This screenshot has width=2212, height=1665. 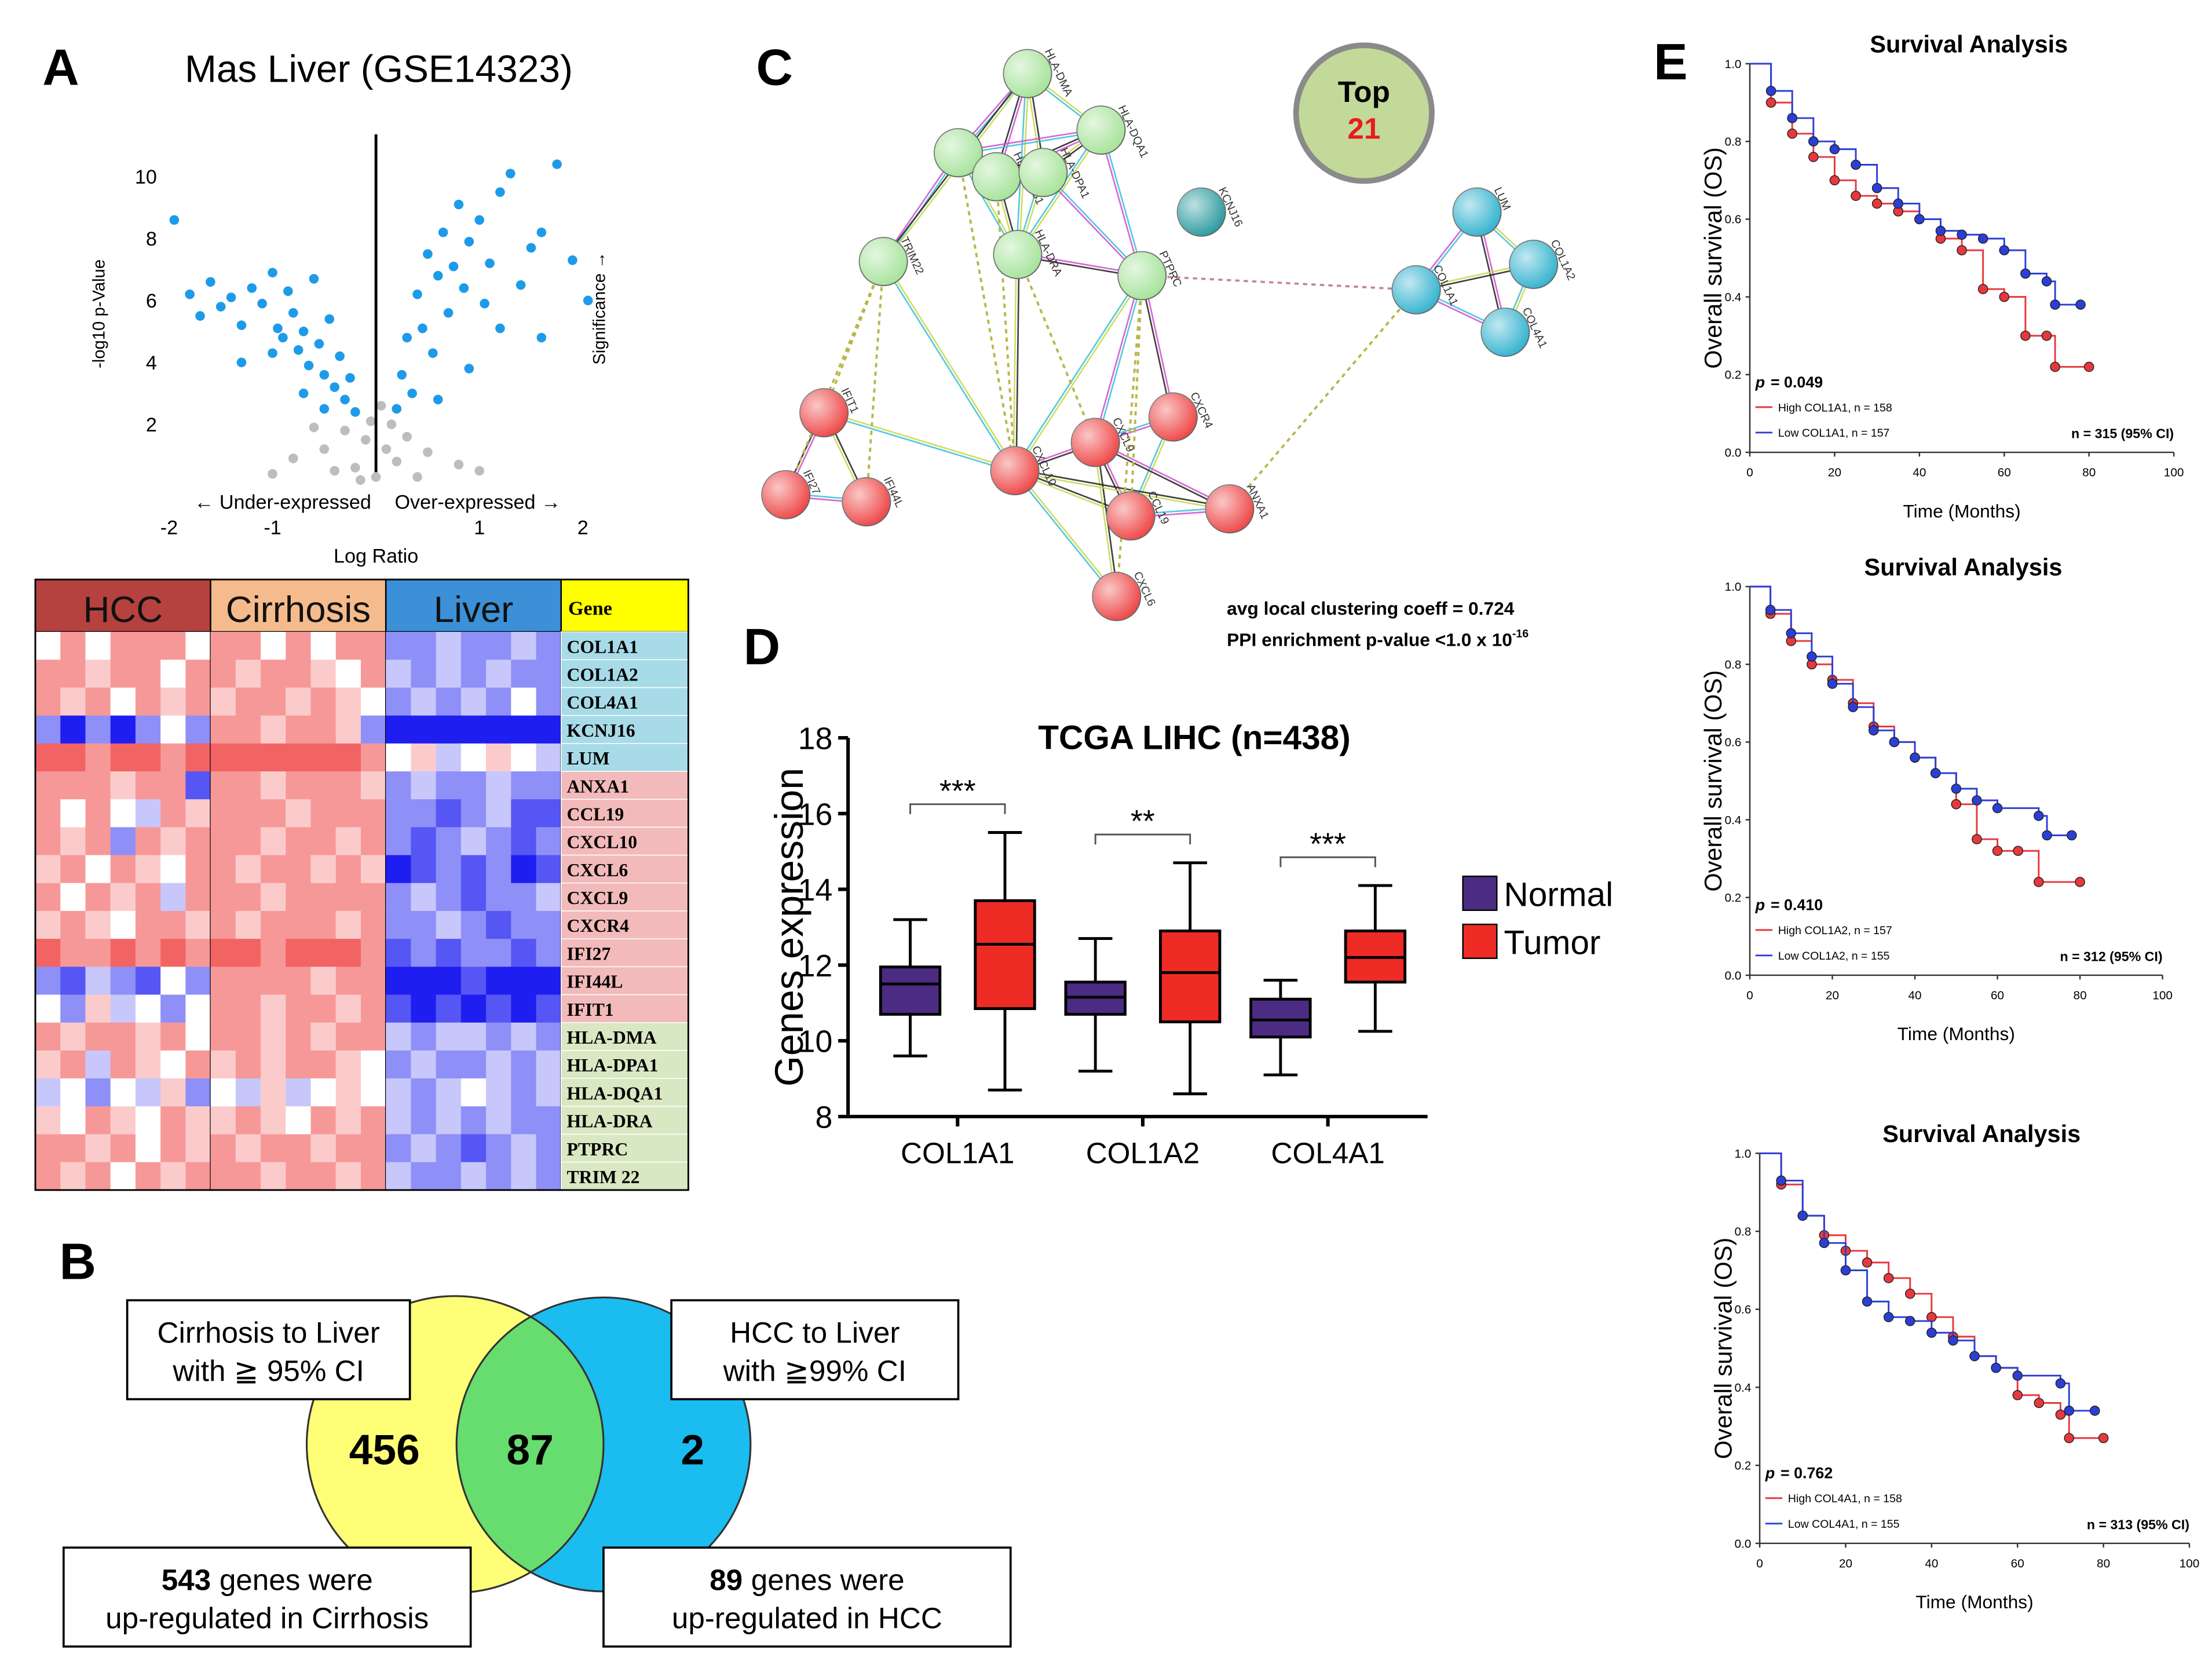 I want to click on gene-label: CCL19, so click(x=595, y=814).